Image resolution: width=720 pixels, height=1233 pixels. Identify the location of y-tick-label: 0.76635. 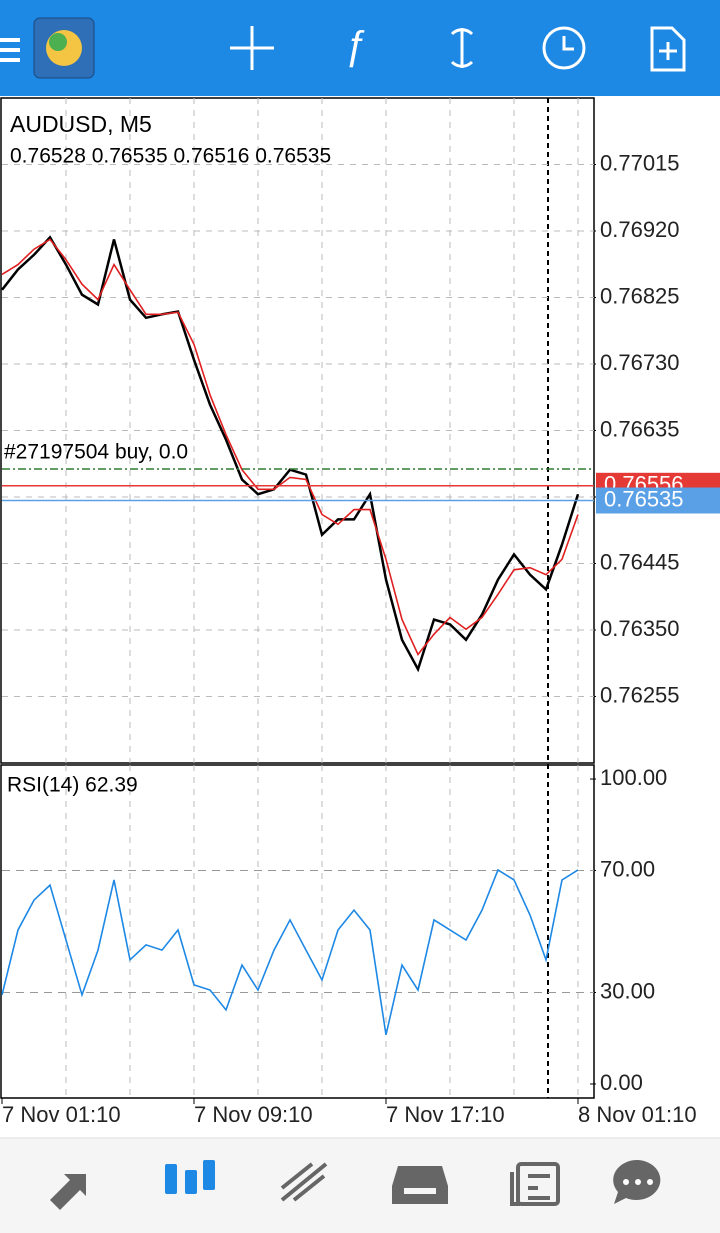
(640, 428).